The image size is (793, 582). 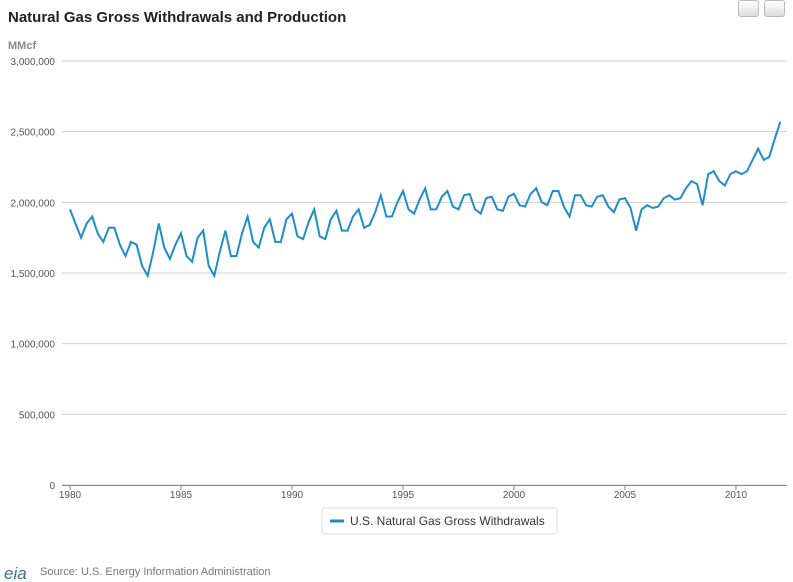 What do you see at coordinates (514, 495) in the screenshot?
I see `x-tick-label: 2000` at bounding box center [514, 495].